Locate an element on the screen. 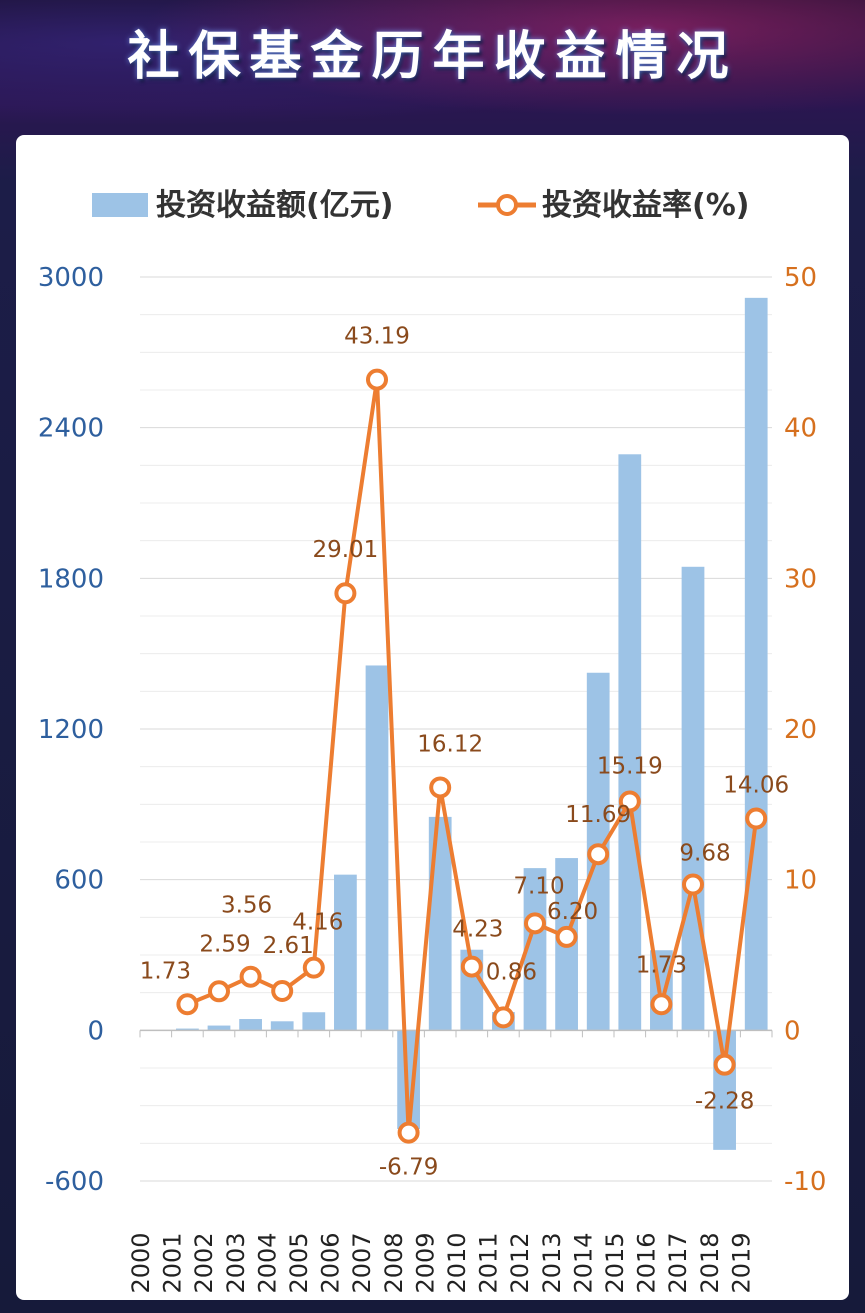 The height and width of the screenshot is (1313, 865). data-label-2016: 1.73 is located at coordinates (661, 965).